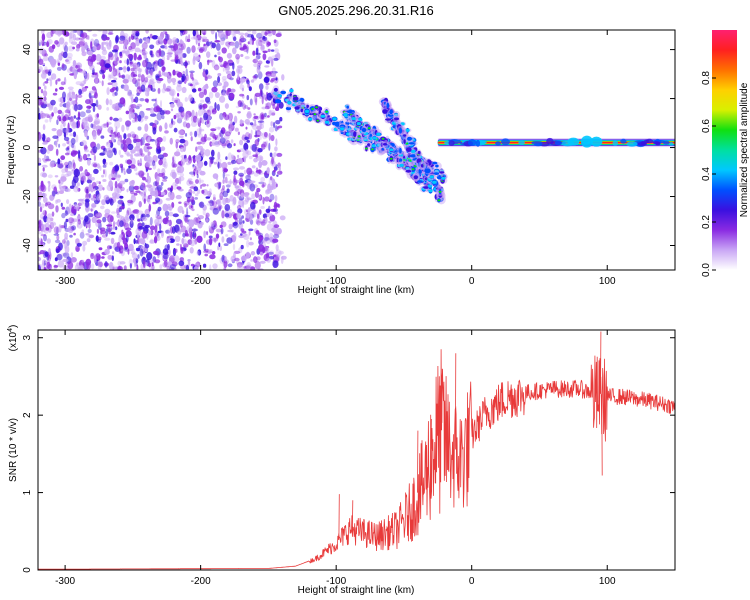  What do you see at coordinates (706, 126) in the screenshot?
I see `colorbar-tick-label-3: 0.6` at bounding box center [706, 126].